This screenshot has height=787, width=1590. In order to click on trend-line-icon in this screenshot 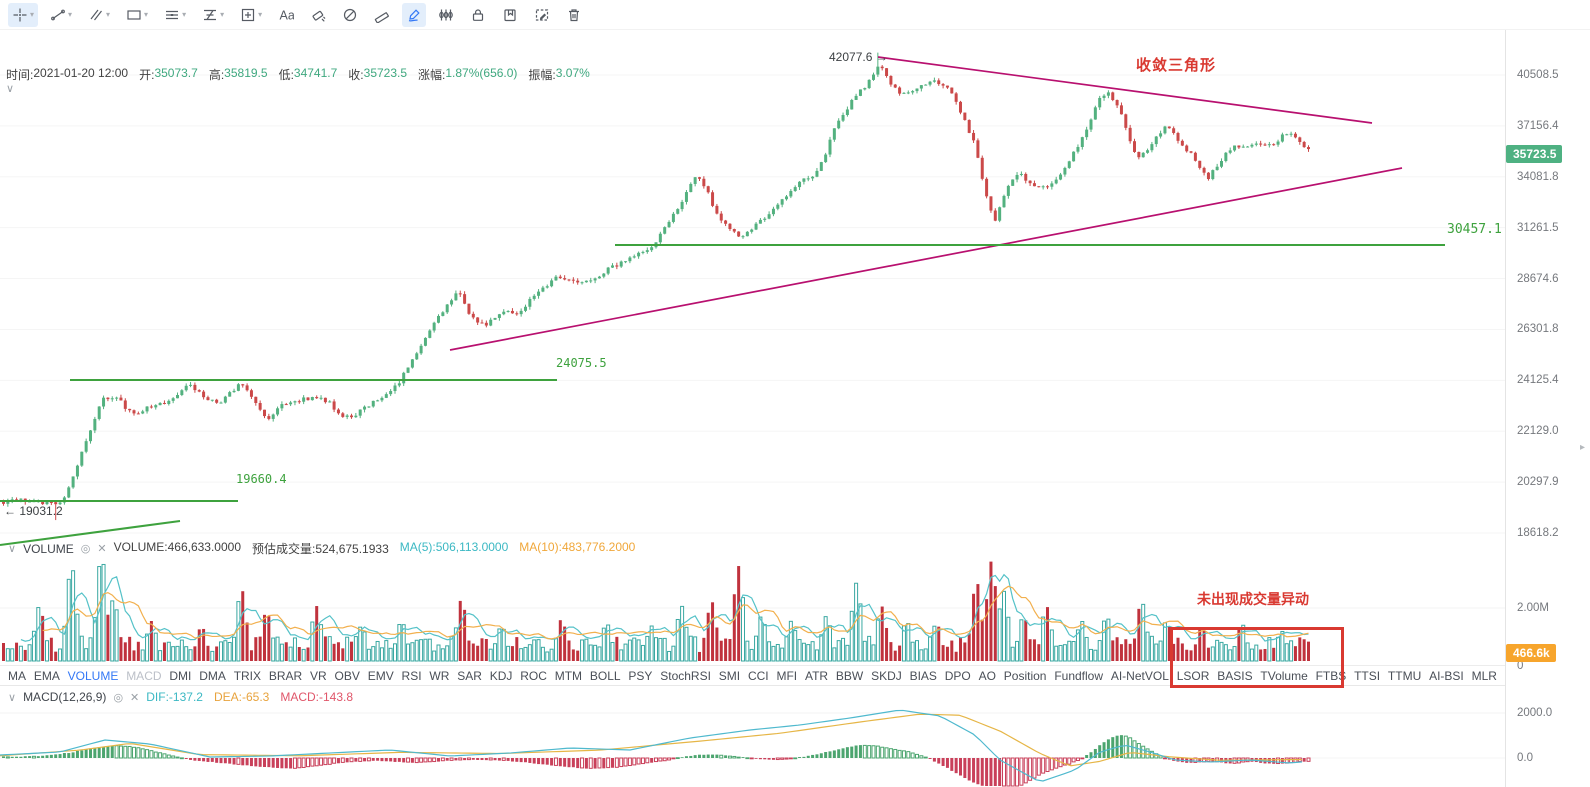, I will do `click(58, 14)`.